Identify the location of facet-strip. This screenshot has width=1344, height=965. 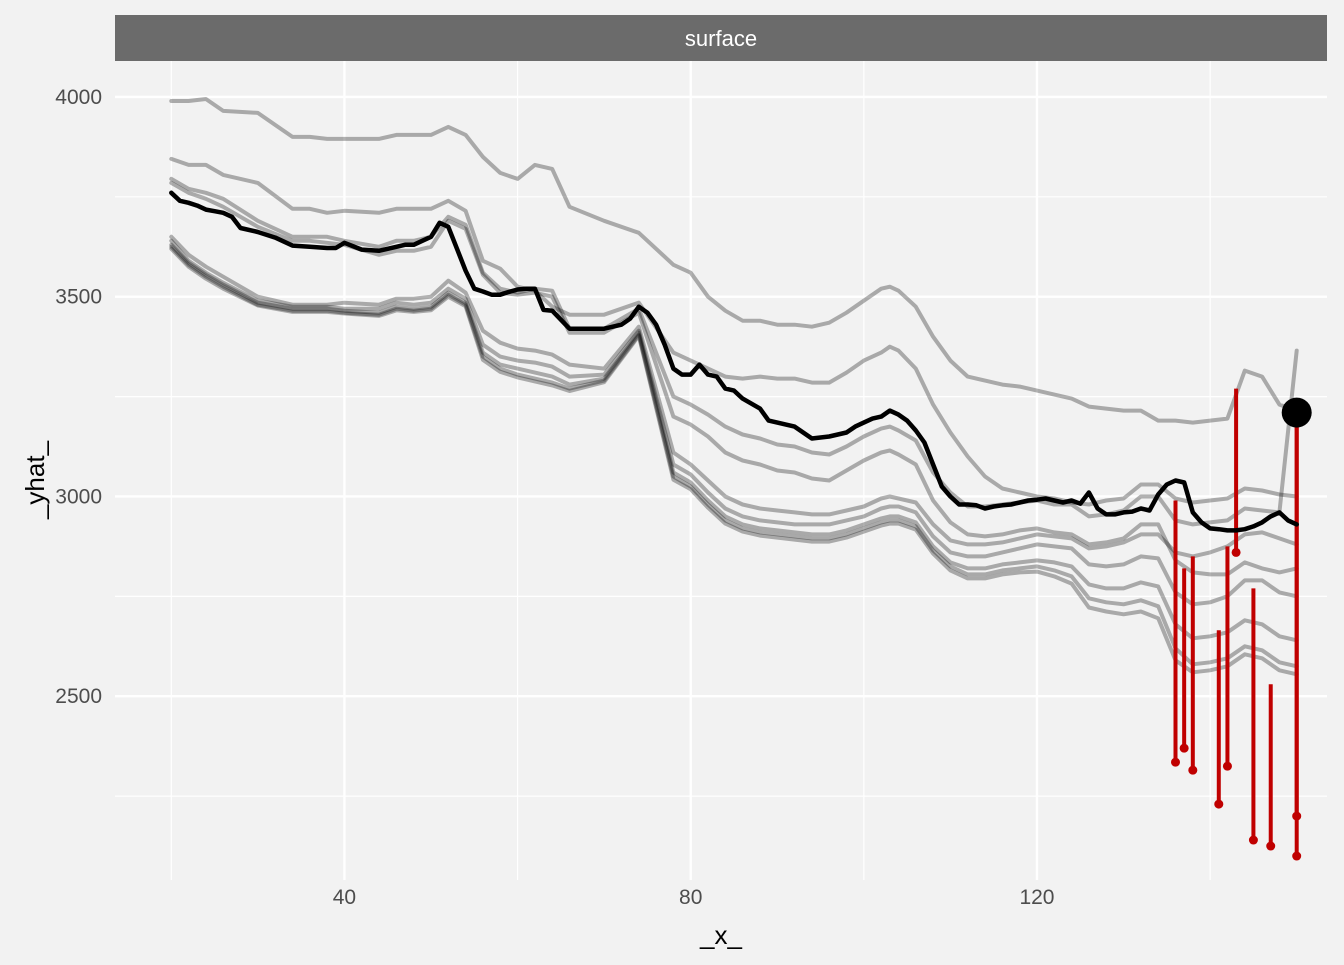
(721, 38).